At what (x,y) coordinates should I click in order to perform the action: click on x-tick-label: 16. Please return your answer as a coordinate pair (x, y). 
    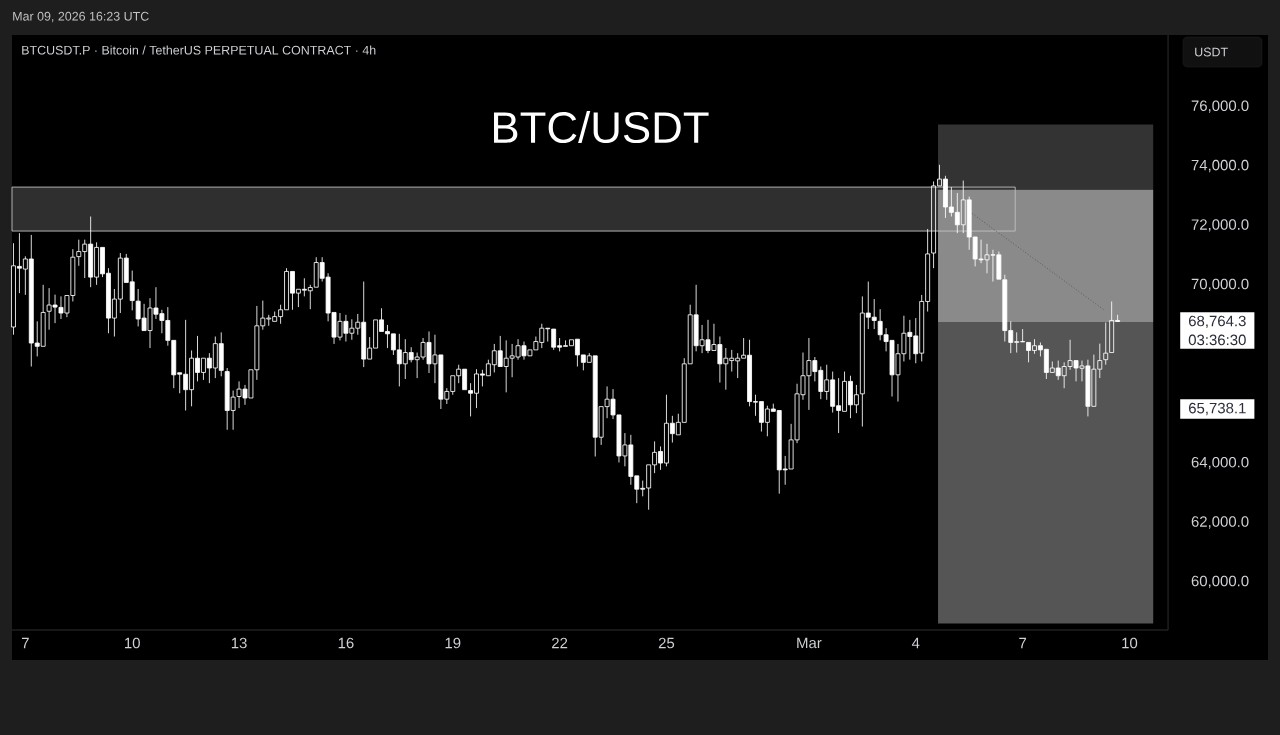
    Looking at the image, I should click on (346, 643).